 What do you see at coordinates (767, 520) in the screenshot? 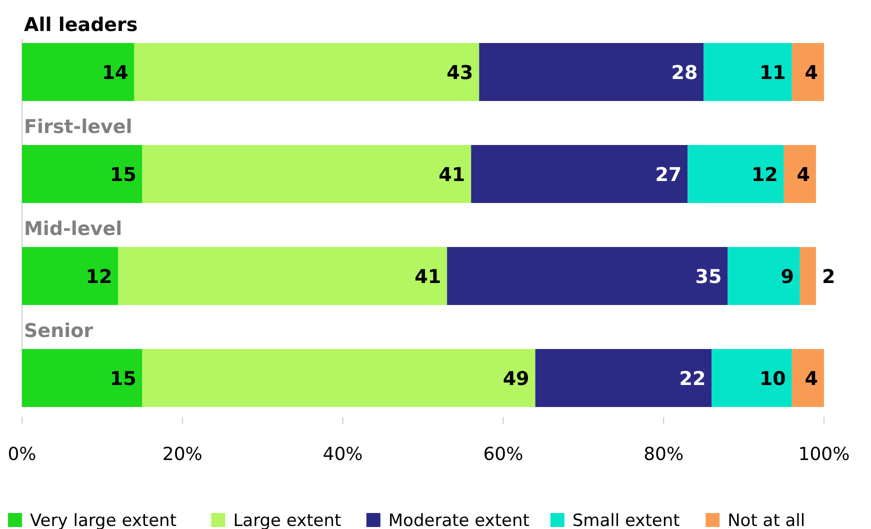
I see `legend-label: Not at all` at bounding box center [767, 520].